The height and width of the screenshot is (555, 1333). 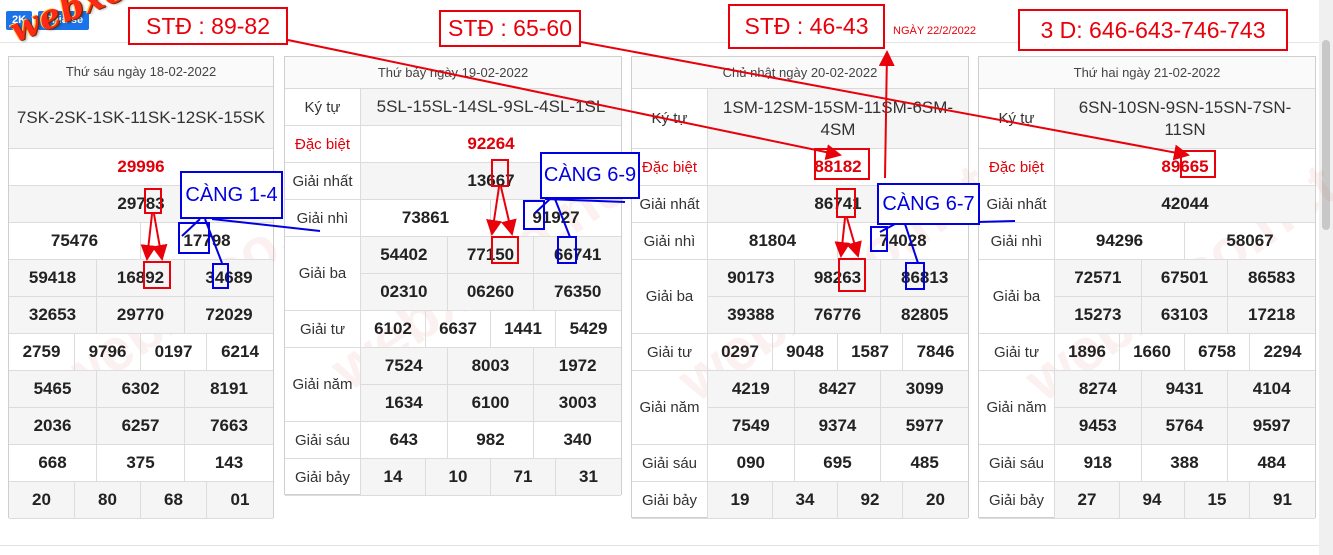 I want to click on prize-number: 388, so click(x=1185, y=463).